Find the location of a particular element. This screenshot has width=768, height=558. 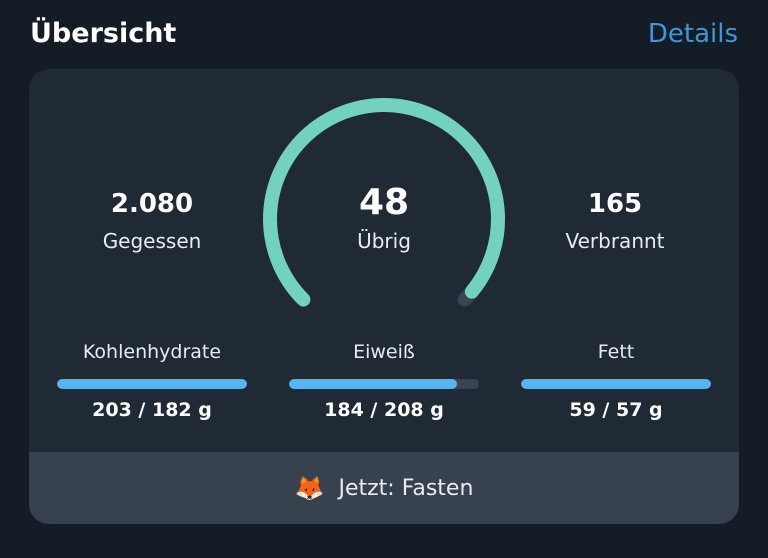

macro-value: 203 / 182 g is located at coordinates (152, 410).